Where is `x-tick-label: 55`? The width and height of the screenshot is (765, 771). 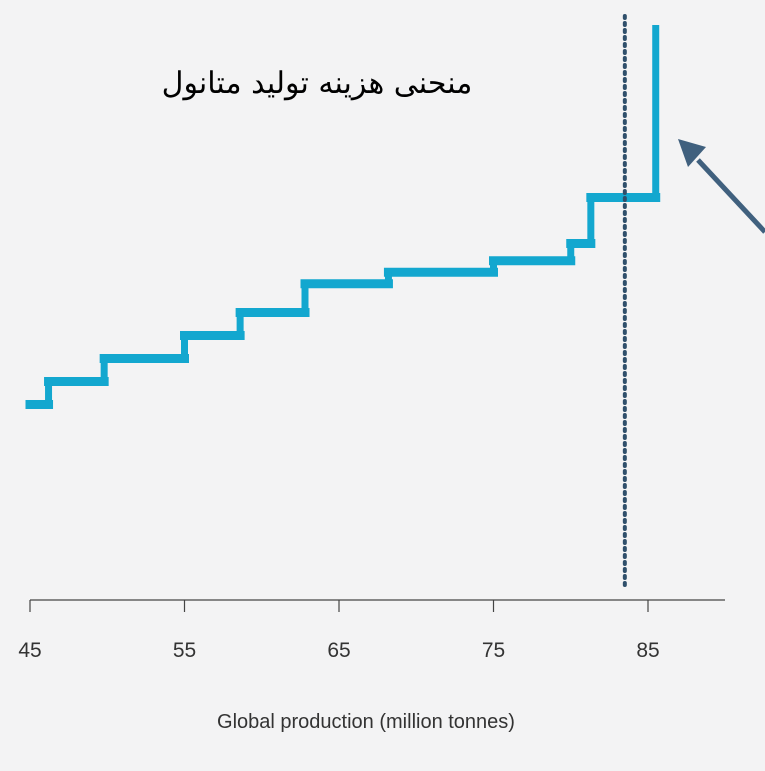 x-tick-label: 55 is located at coordinates (184, 650).